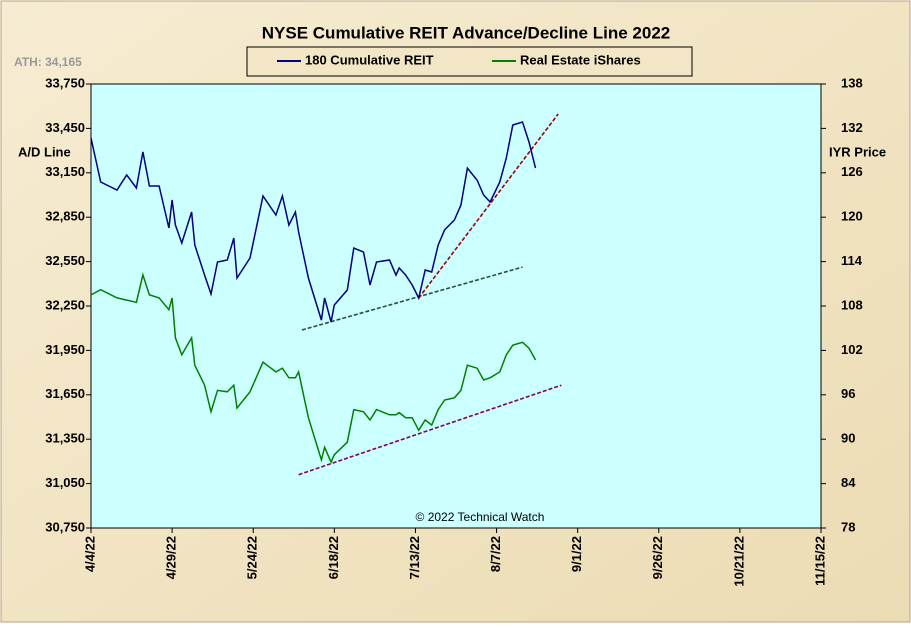  What do you see at coordinates (65, 216) in the screenshot?
I see `y-tick-label: 32,850` at bounding box center [65, 216].